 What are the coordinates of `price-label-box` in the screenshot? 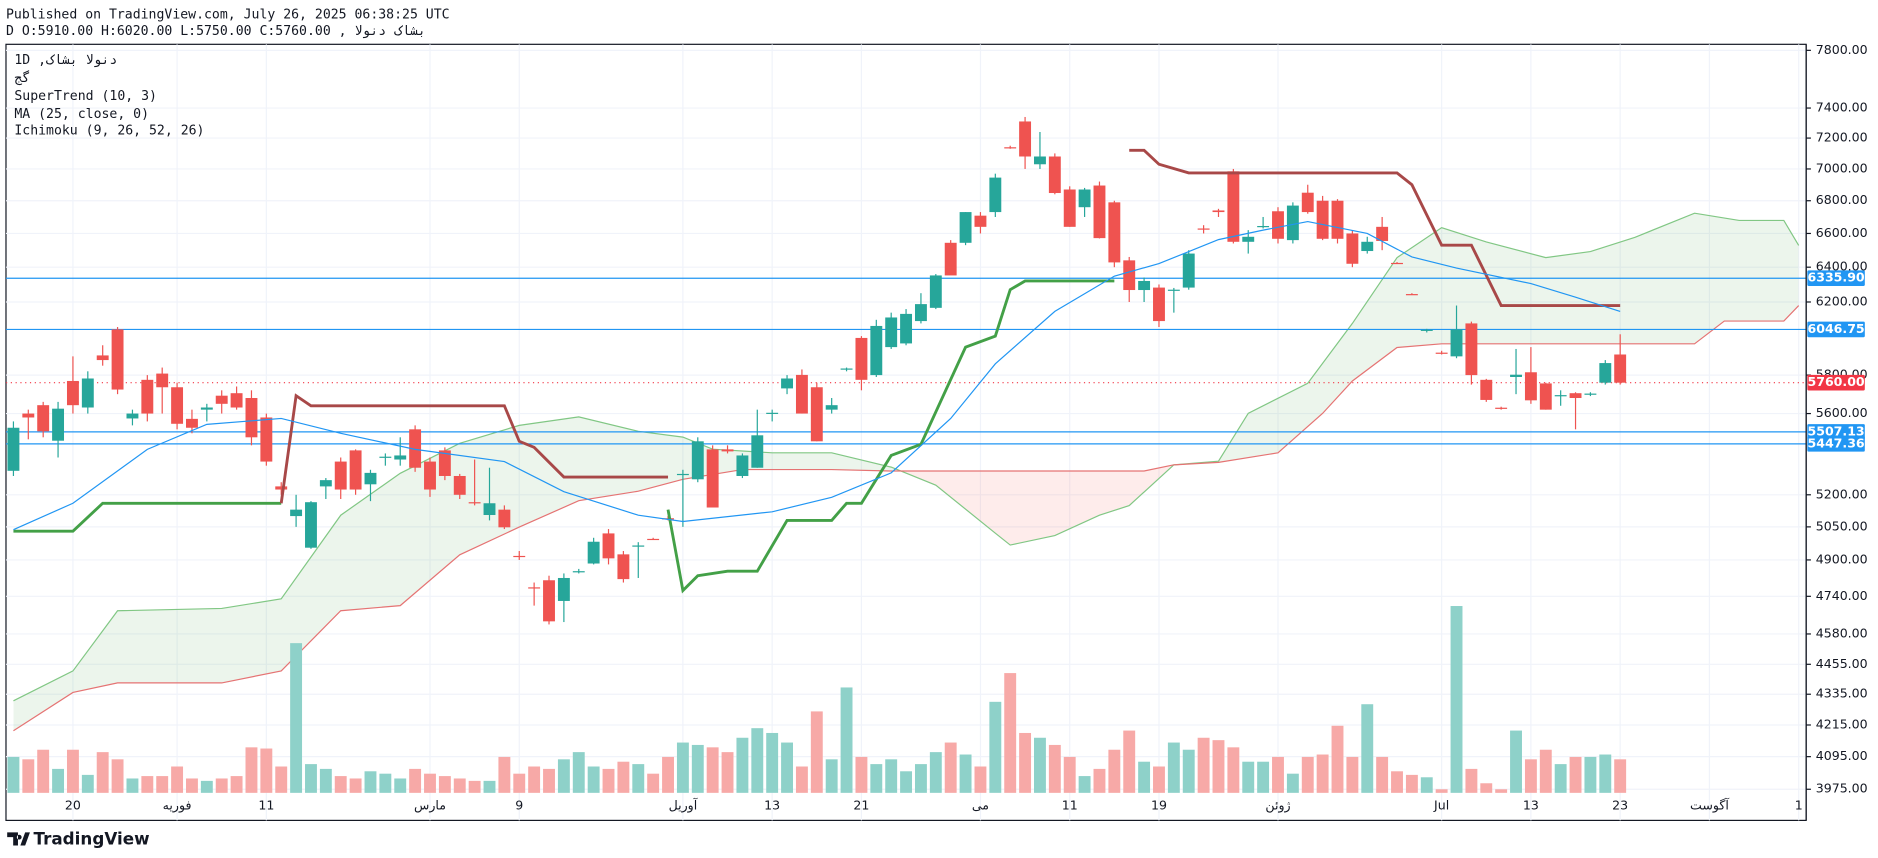 It's located at (1836, 329).